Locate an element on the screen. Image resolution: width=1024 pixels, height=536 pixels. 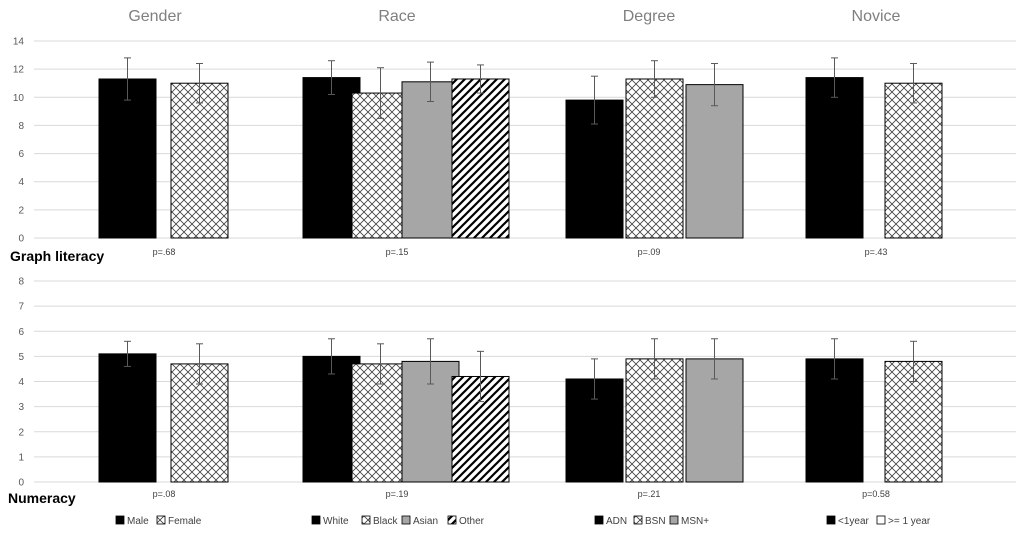
p-value-label: p=.19 is located at coordinates (397, 494).